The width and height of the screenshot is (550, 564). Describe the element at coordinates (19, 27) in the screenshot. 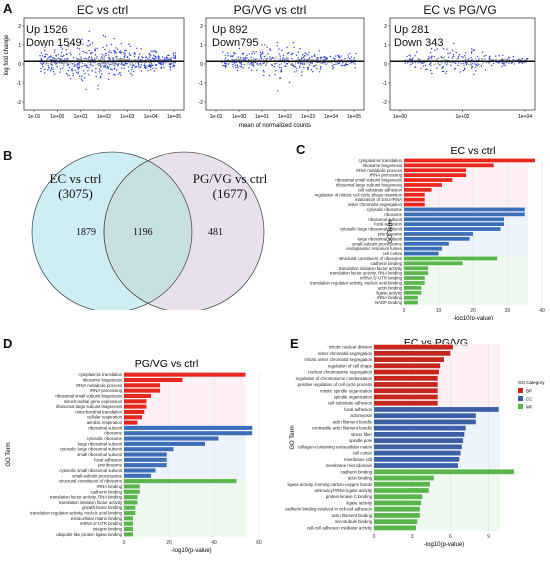

I see `ma-ytick-label: 2` at that location.